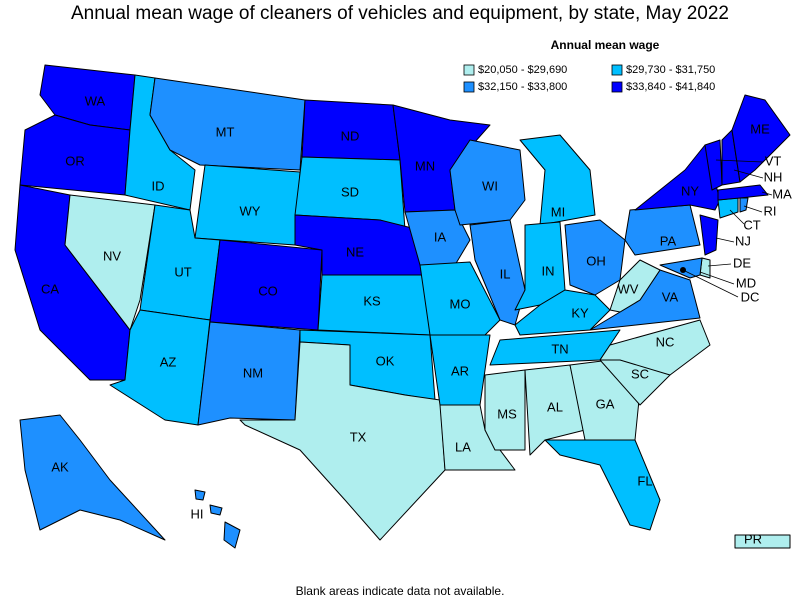 The width and height of the screenshot is (800, 600). I want to click on state-label: MS, so click(507, 413).